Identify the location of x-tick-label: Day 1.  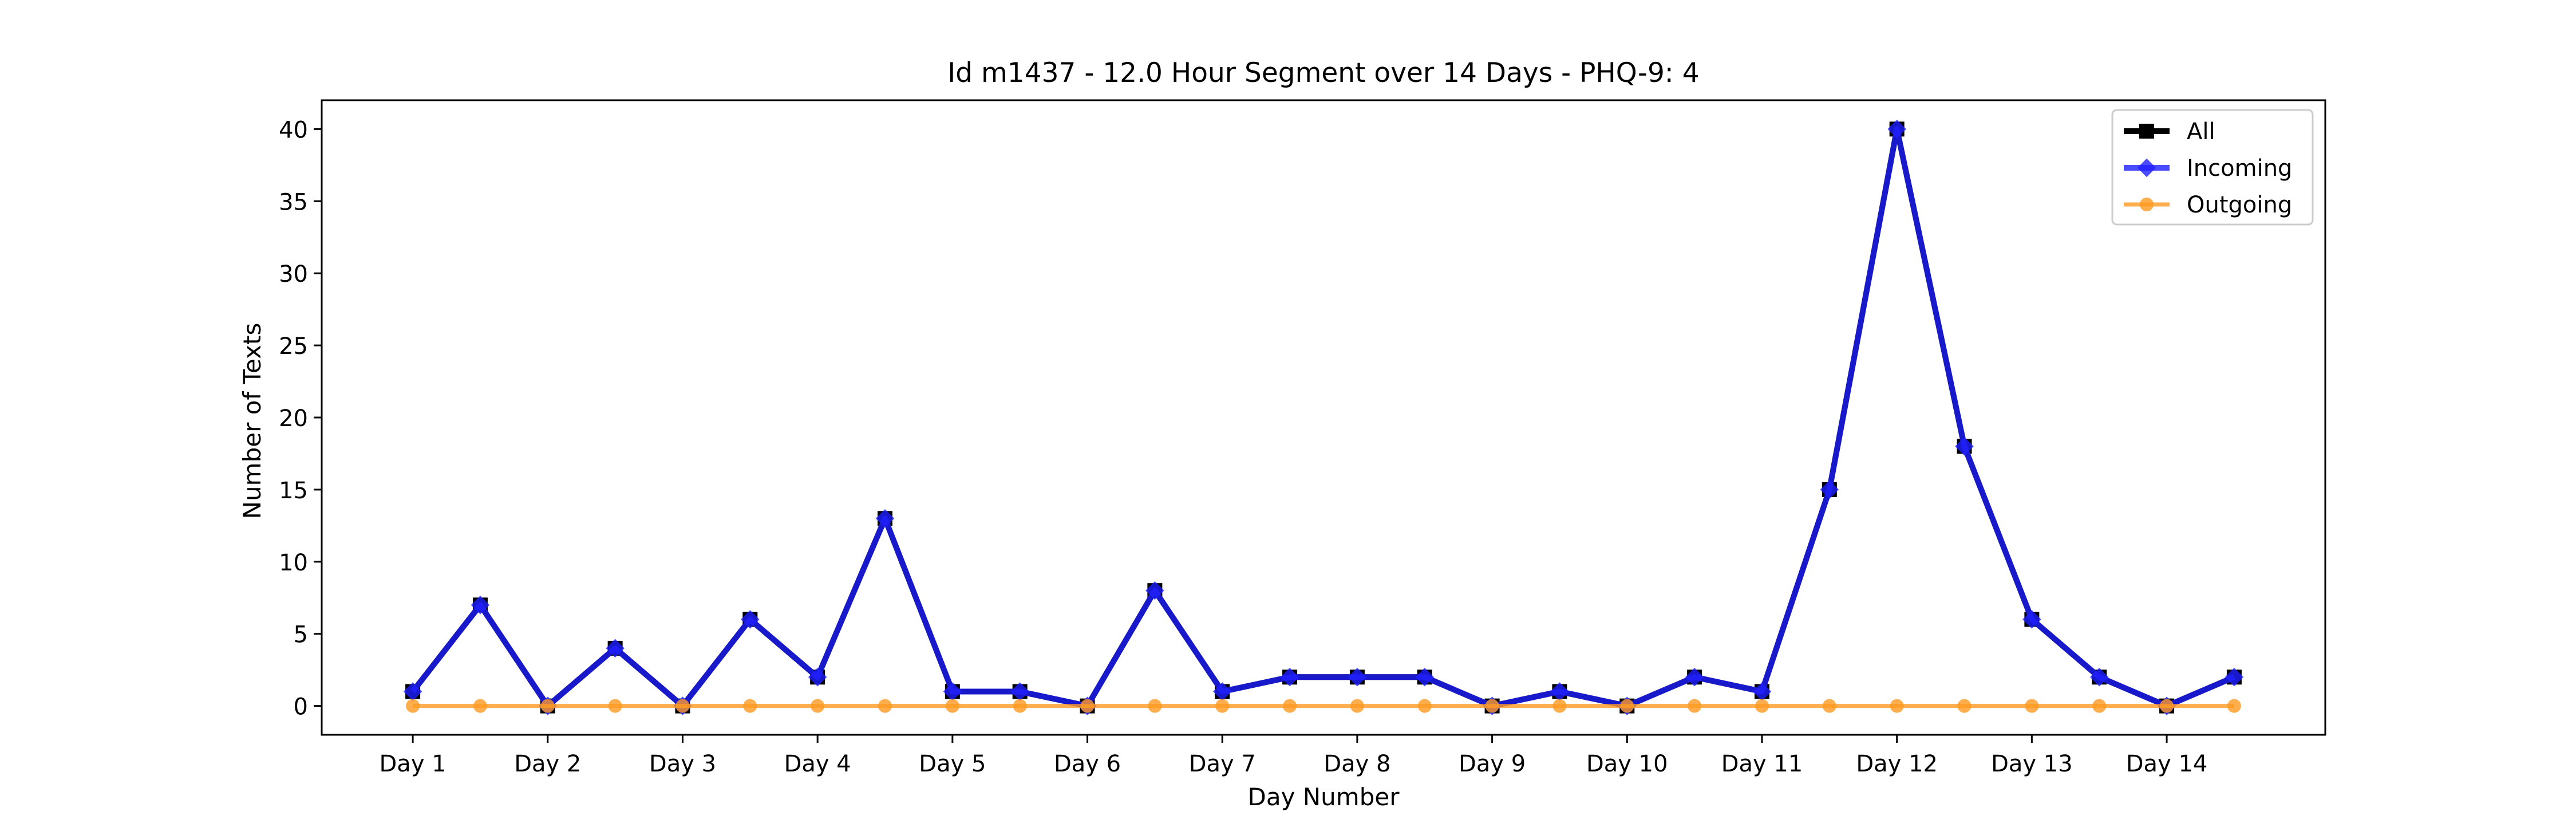
(413, 764).